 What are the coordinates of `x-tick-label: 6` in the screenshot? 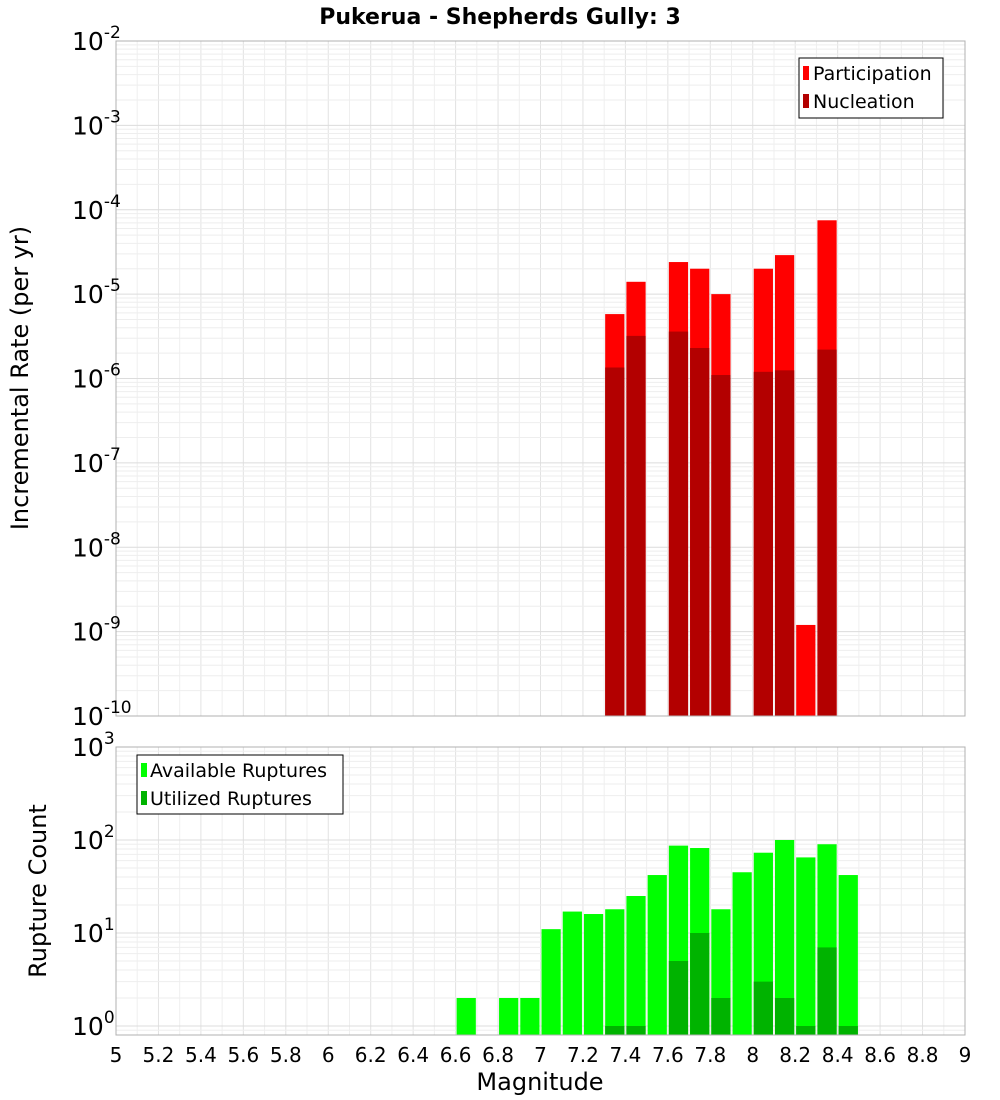 It's located at (328, 1055).